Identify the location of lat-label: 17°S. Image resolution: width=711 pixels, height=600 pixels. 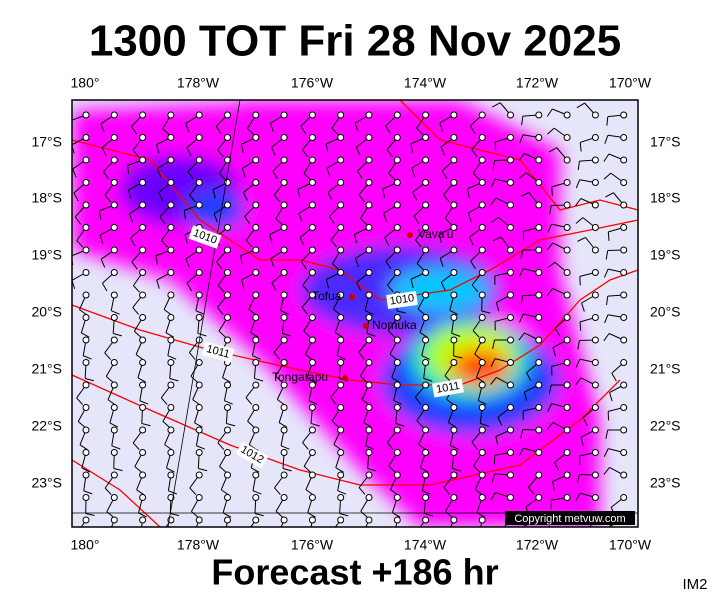
(46, 142).